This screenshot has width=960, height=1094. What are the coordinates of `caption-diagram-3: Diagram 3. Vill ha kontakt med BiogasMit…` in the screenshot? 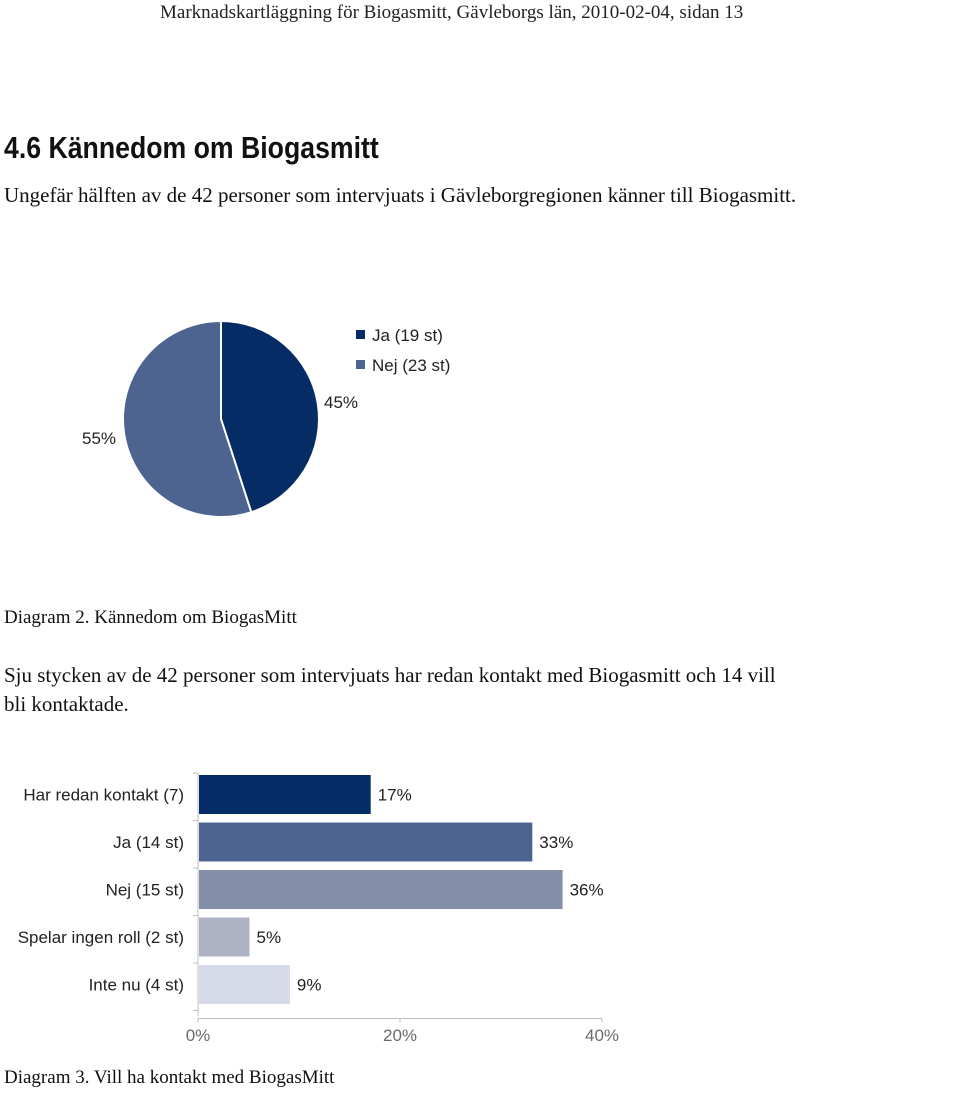 It's located at (169, 1077).